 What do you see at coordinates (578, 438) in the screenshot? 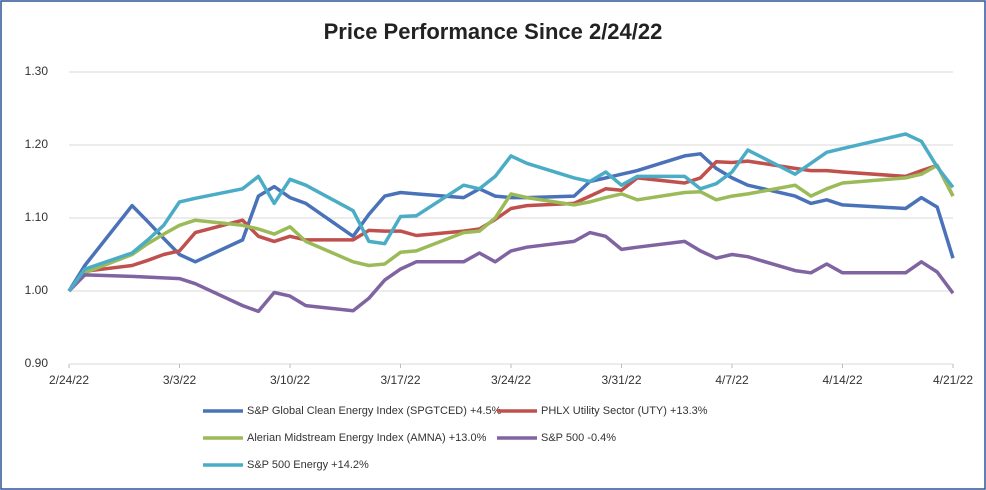
I see `legend-label: S&P 500 -0.4%` at bounding box center [578, 438].